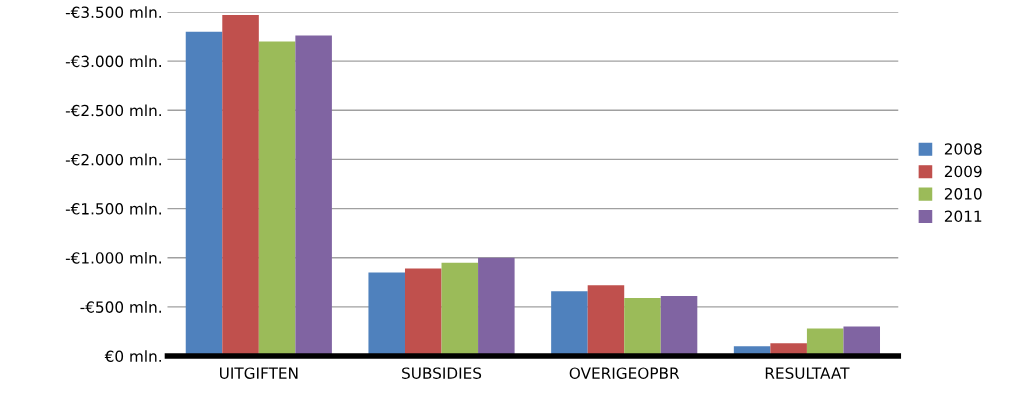 The image size is (1015, 400). What do you see at coordinates (963, 149) in the screenshot?
I see `legend-label: 2008` at bounding box center [963, 149].